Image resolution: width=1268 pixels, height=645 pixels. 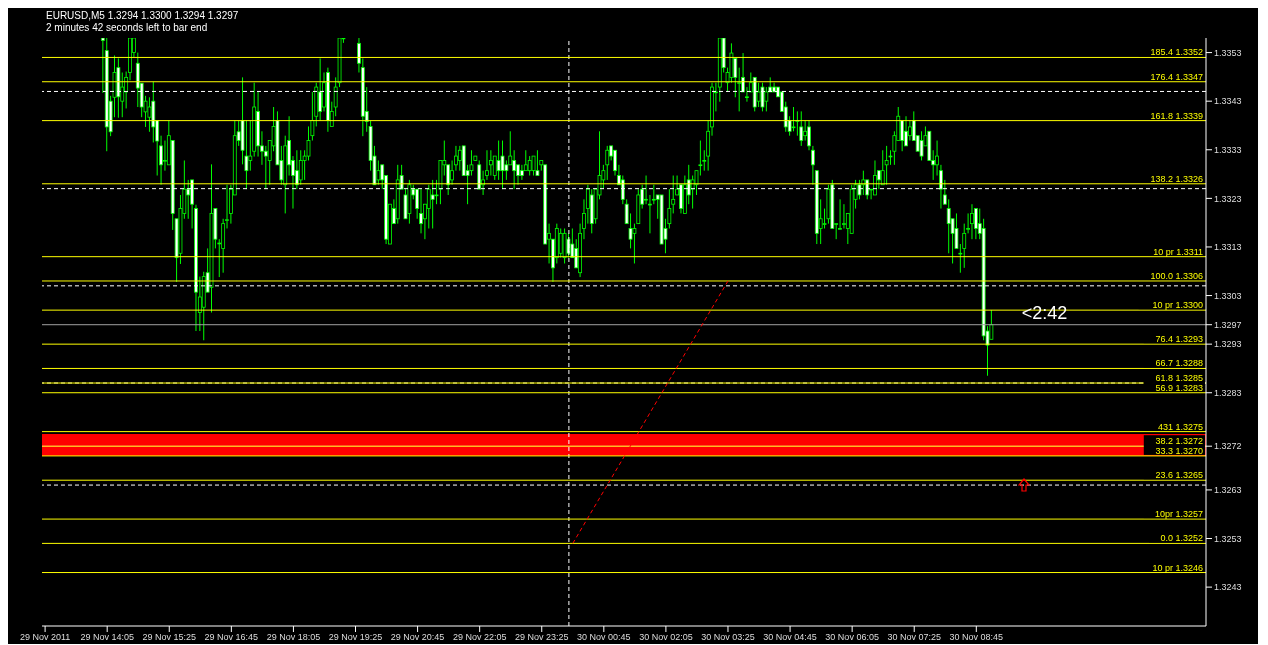 What do you see at coordinates (479, 637) in the screenshot?
I see `x-tick-label: 29 Nov 22:05` at bounding box center [479, 637].